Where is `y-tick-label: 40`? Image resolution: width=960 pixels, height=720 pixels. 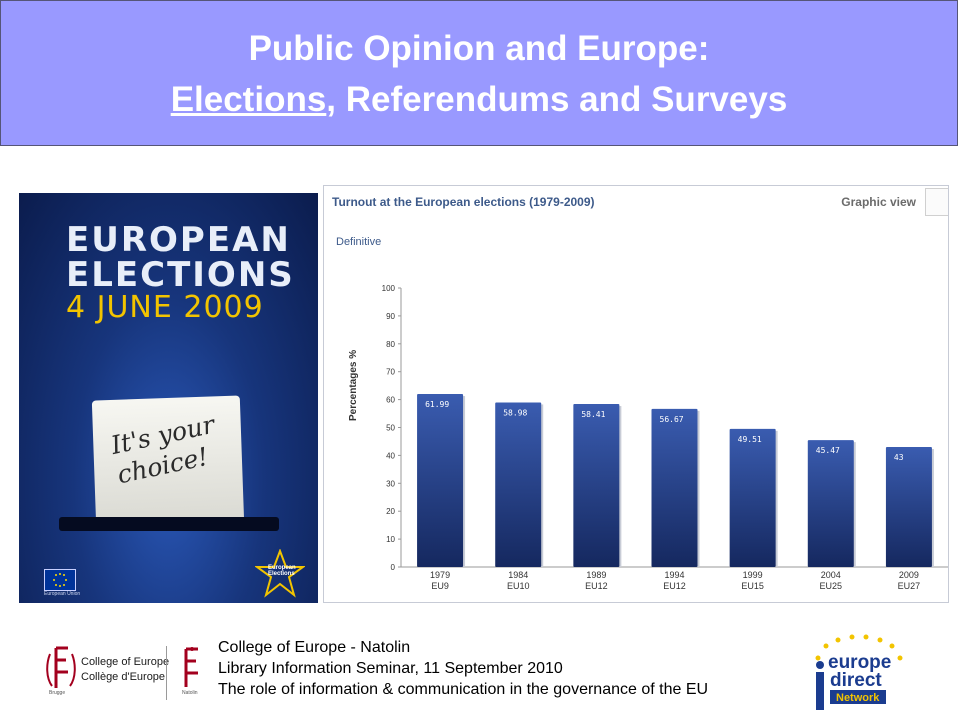 y-tick-label: 40 is located at coordinates (390, 455).